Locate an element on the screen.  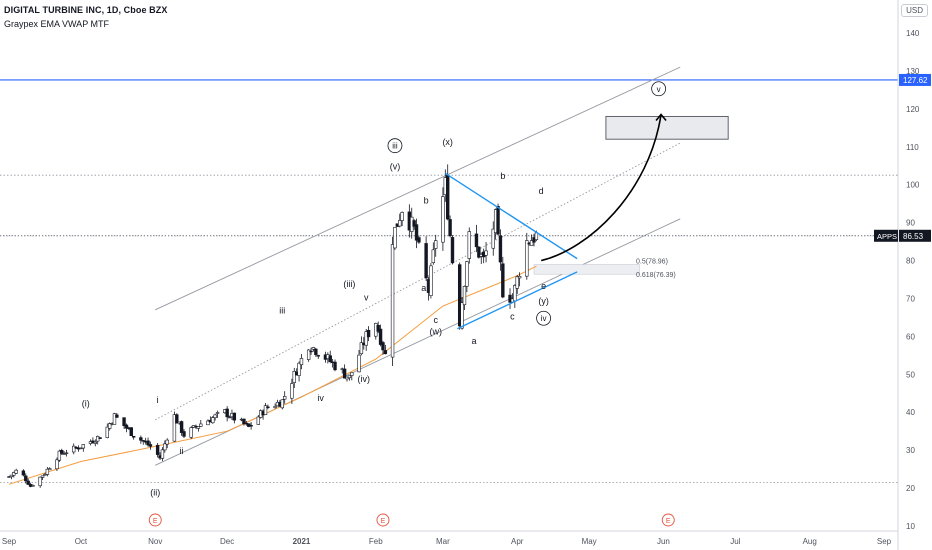
ticker-label: APPS is located at coordinates (887, 236).